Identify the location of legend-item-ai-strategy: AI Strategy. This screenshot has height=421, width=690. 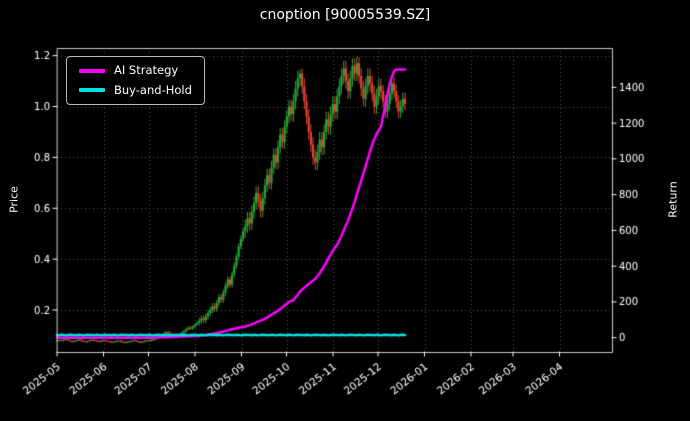
(135, 70).